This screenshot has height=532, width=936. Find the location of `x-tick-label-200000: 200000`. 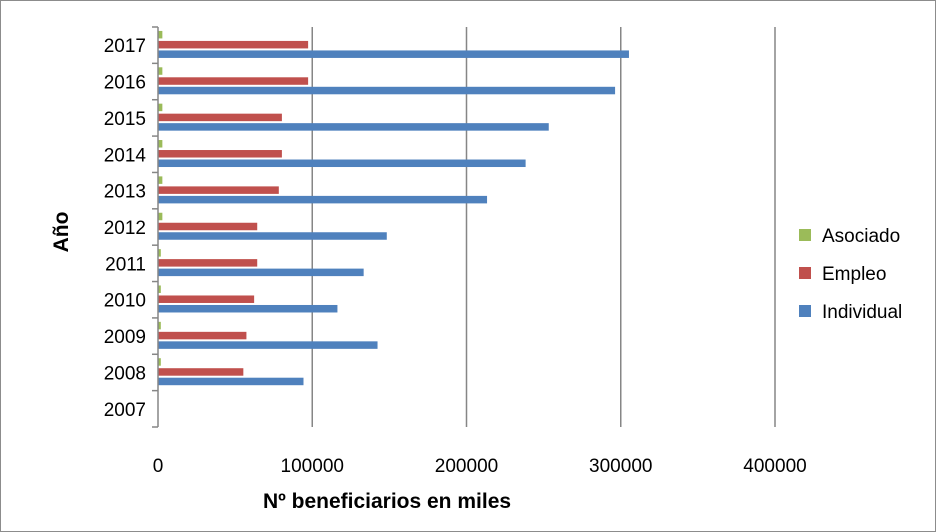

x-tick-label-200000: 200000 is located at coordinates (466, 466).